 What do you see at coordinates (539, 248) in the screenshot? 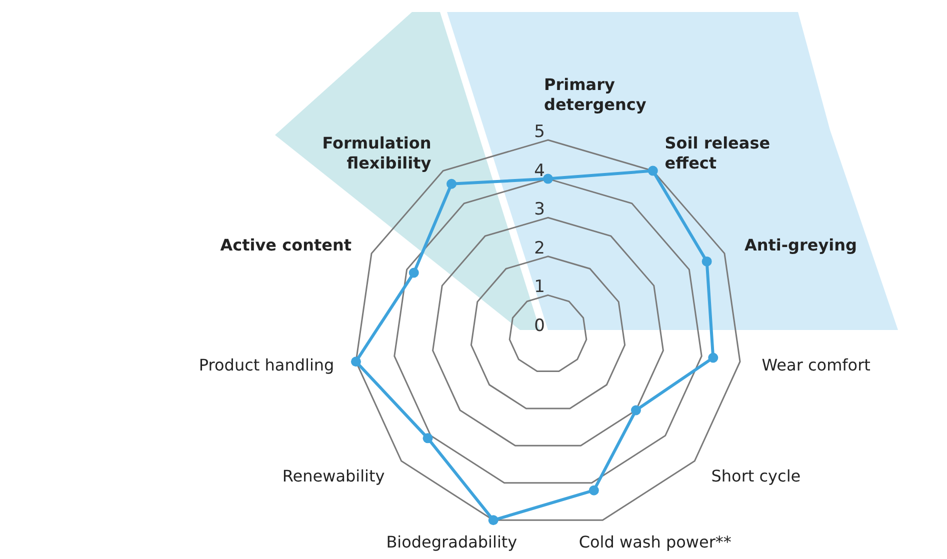
I see `y-tick-label: 2` at bounding box center [539, 248].